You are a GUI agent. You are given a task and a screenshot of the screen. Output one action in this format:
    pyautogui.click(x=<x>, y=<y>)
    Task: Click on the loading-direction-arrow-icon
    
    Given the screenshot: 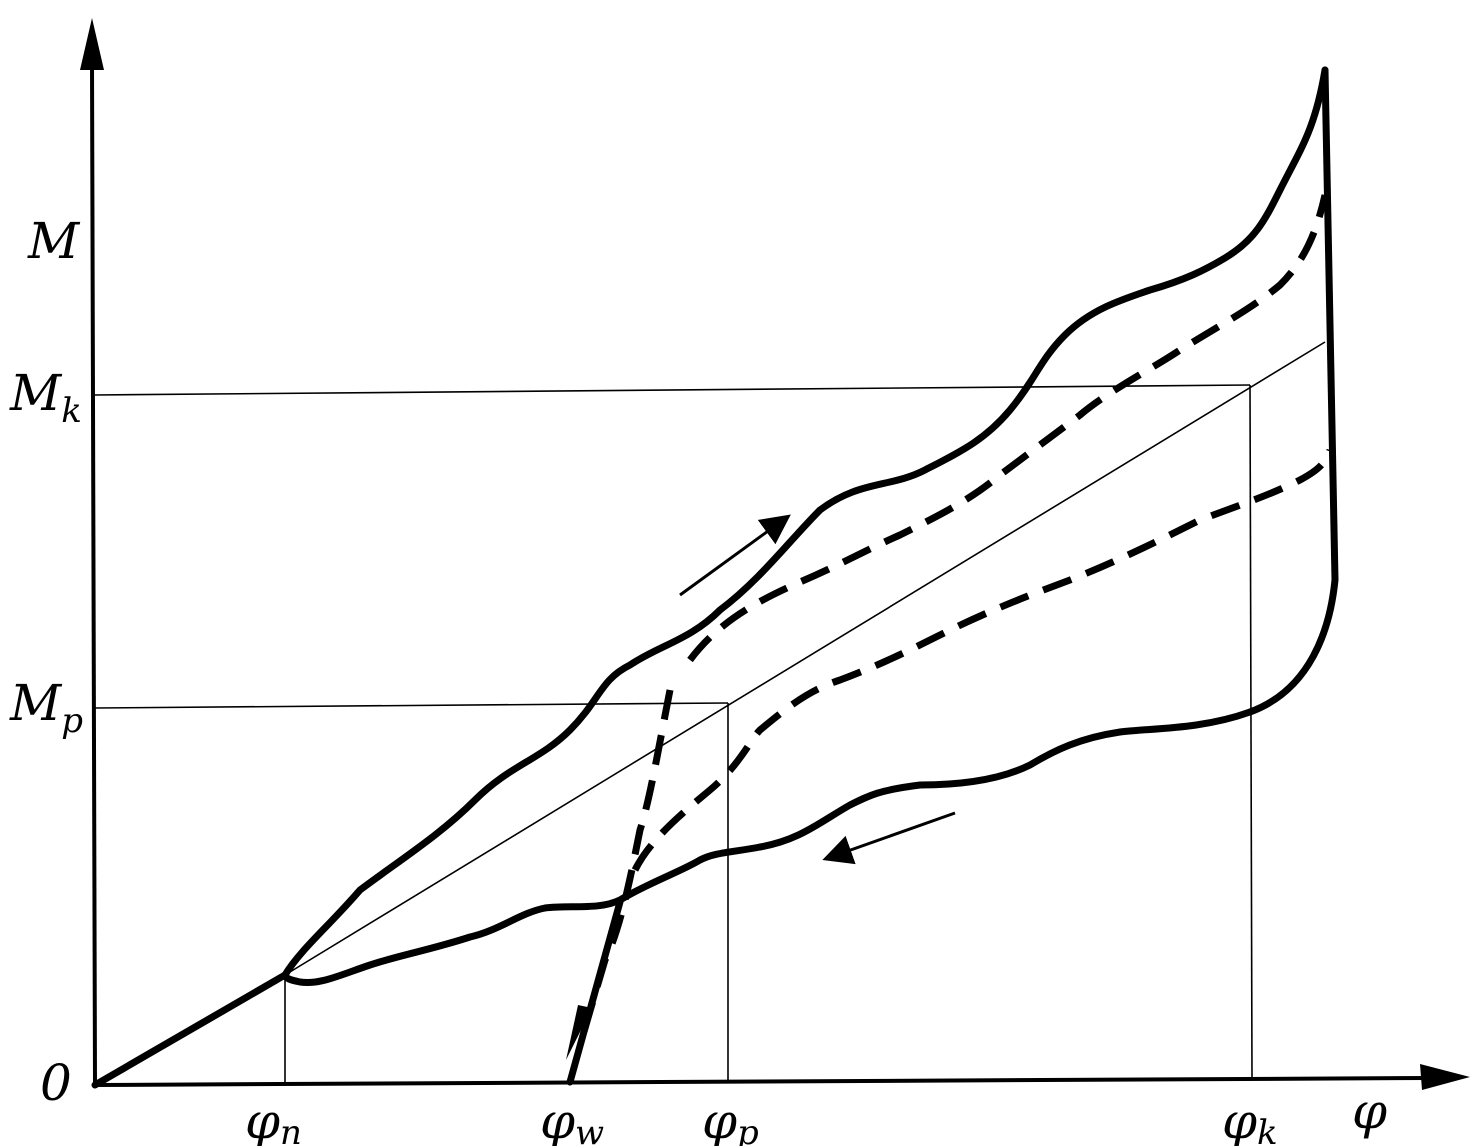 What is the action you would take?
    pyautogui.click(x=735, y=555)
    